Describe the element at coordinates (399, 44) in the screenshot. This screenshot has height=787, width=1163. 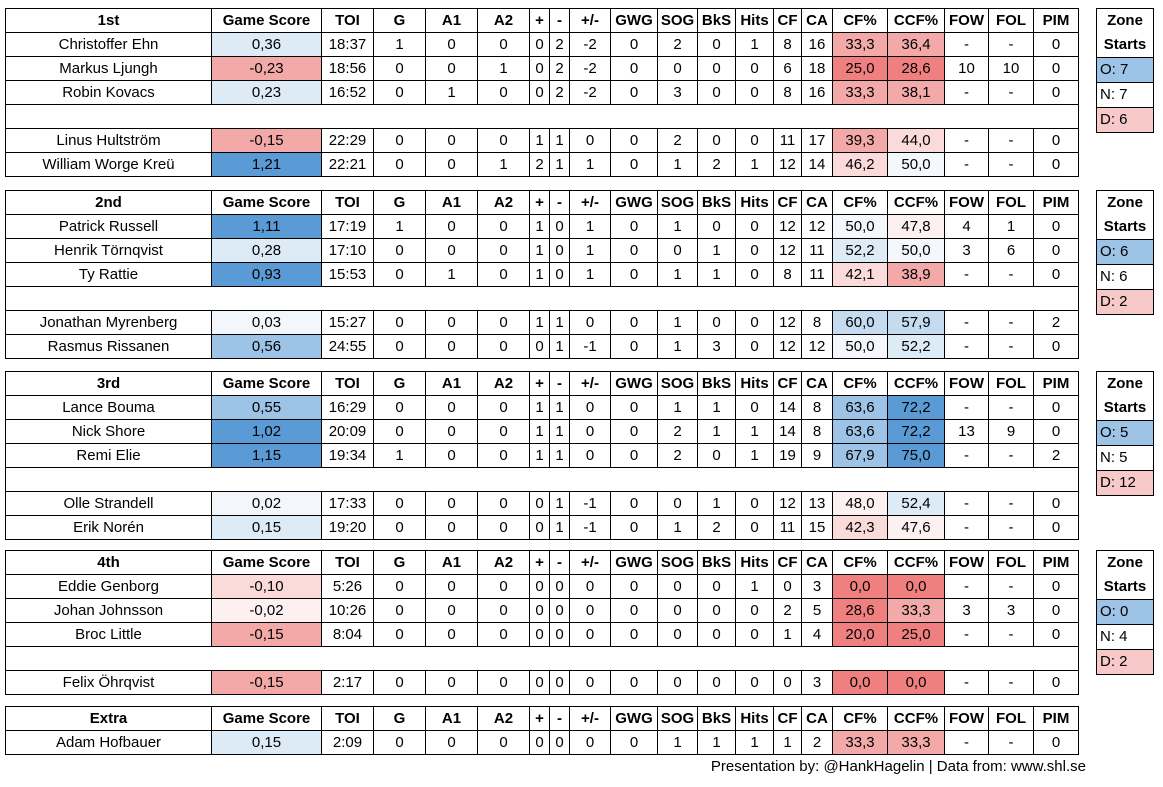
I see `stat-g: 1` at that location.